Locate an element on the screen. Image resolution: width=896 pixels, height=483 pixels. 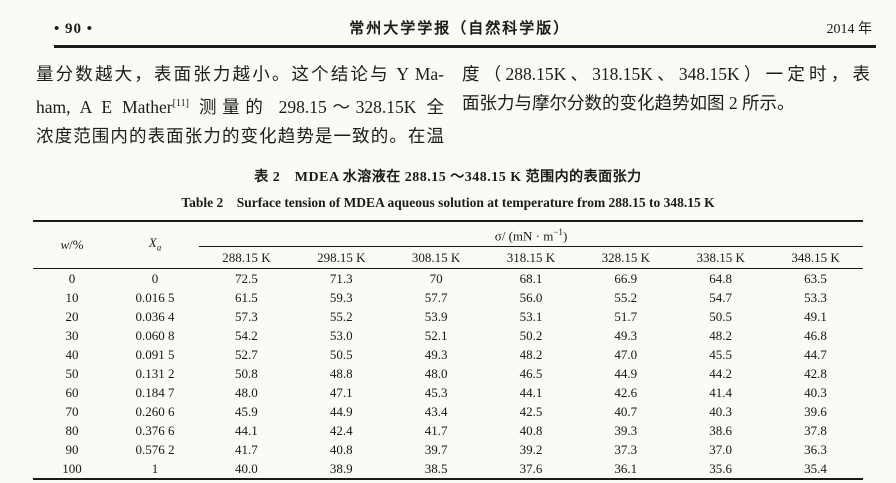
table-cell: 39.6 is located at coordinates (815, 412).